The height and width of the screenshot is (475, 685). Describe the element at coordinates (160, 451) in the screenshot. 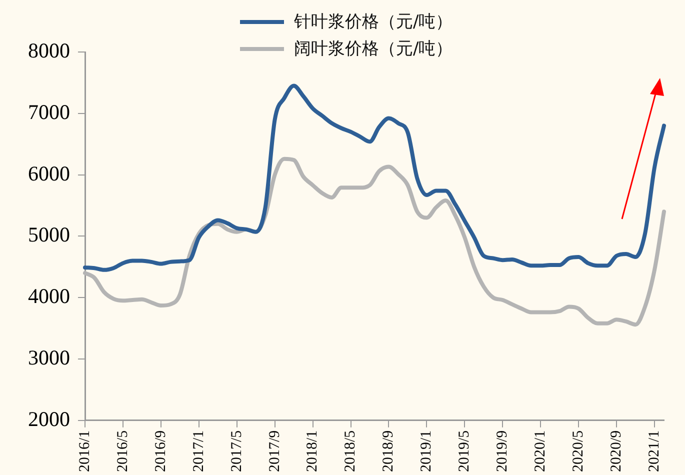

I see `x-tick-label: 2016/9` at that location.